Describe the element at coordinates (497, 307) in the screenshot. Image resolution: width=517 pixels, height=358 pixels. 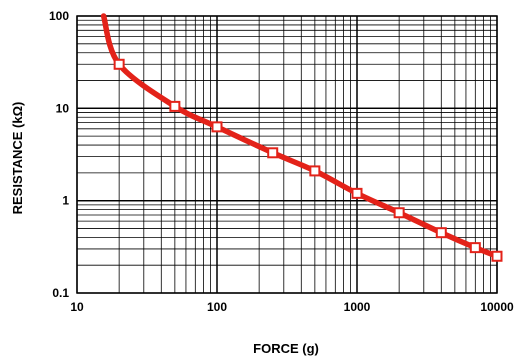
I see `x-tick-label: 10000` at that location.